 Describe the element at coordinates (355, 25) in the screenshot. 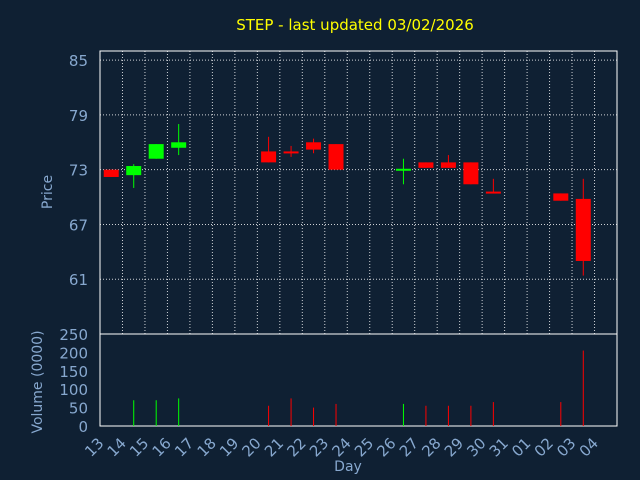

I see `chart-title: STEP - last updated 03/02/2026` at that location.